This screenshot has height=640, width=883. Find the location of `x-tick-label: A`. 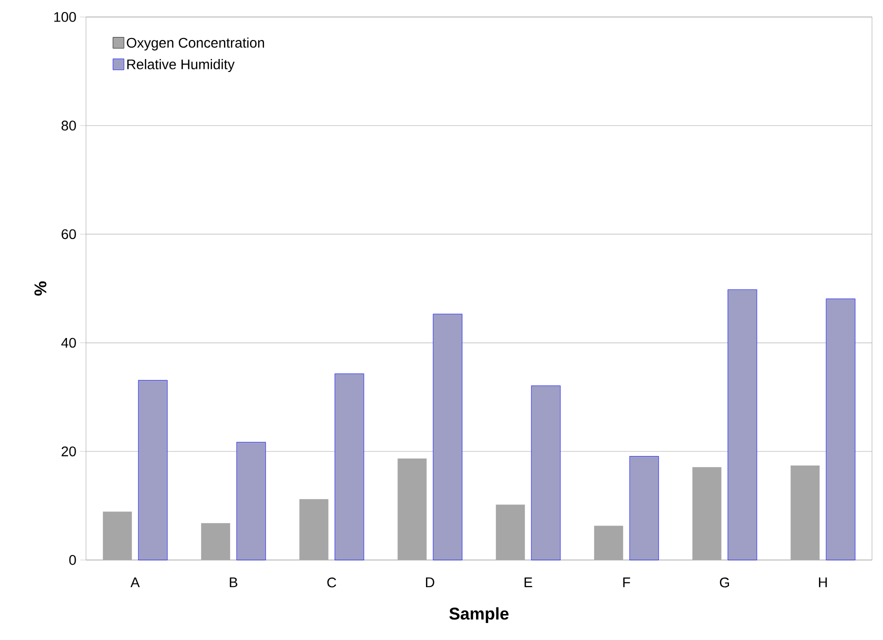

x-tick-label: A is located at coordinates (135, 583).